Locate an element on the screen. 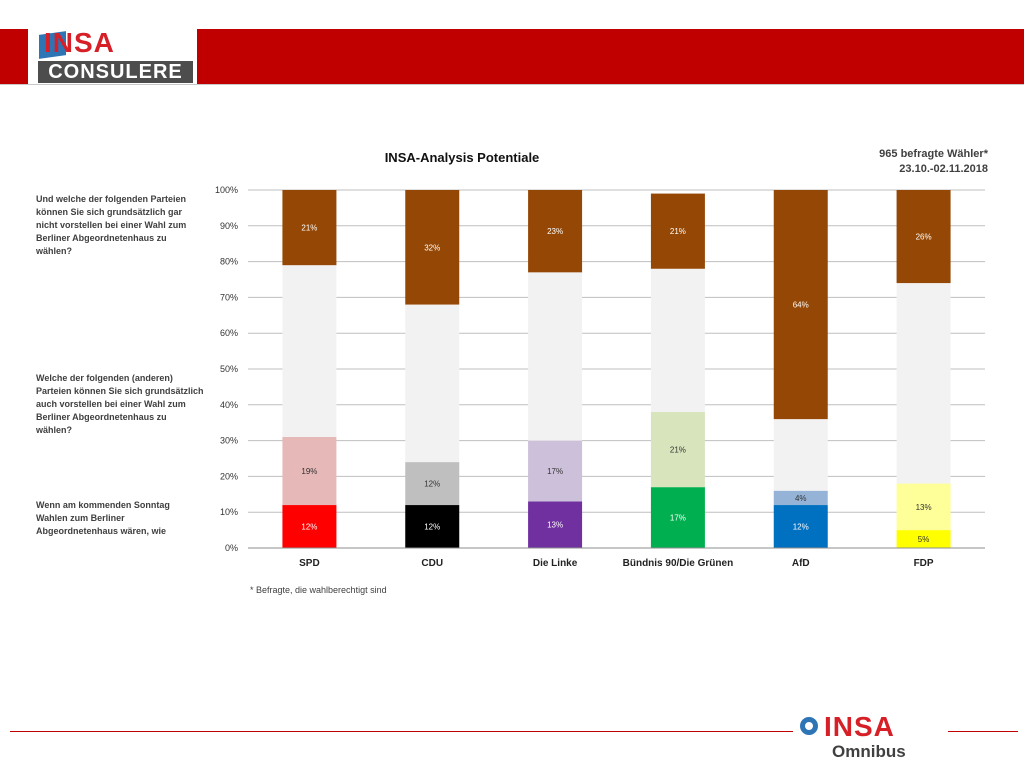  data-label: 19% is located at coordinates (309, 471).